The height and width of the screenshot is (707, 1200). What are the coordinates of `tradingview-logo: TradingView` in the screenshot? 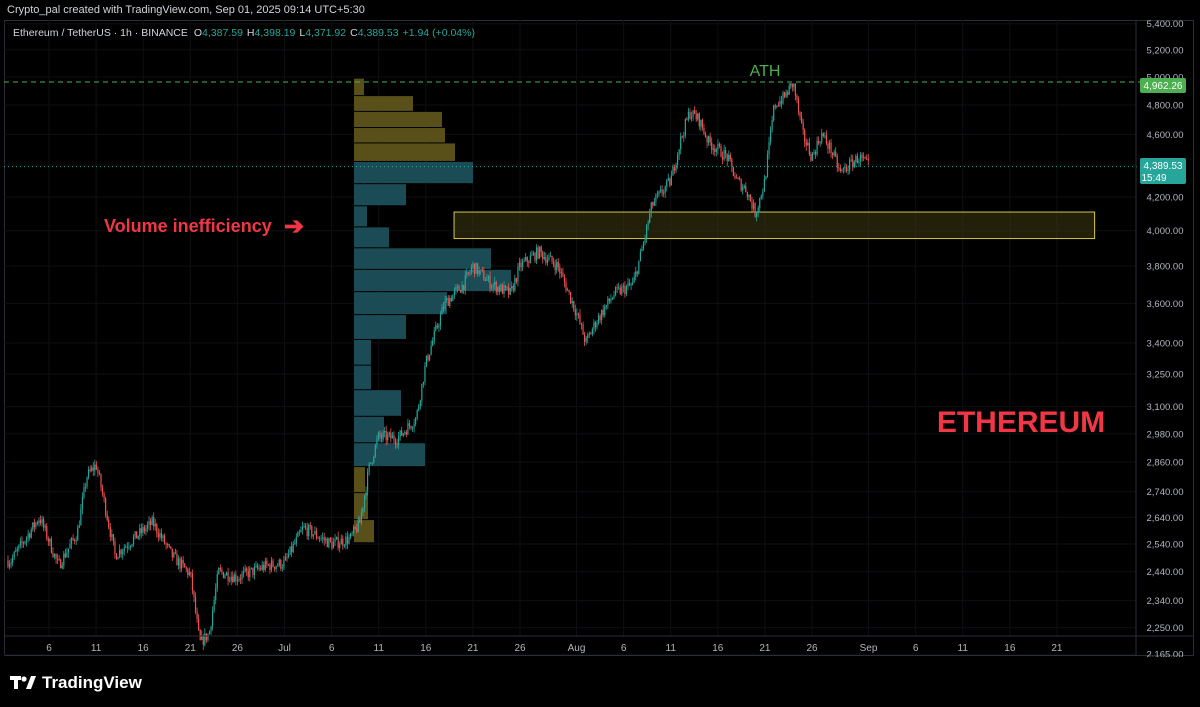 It's located at (76, 683).